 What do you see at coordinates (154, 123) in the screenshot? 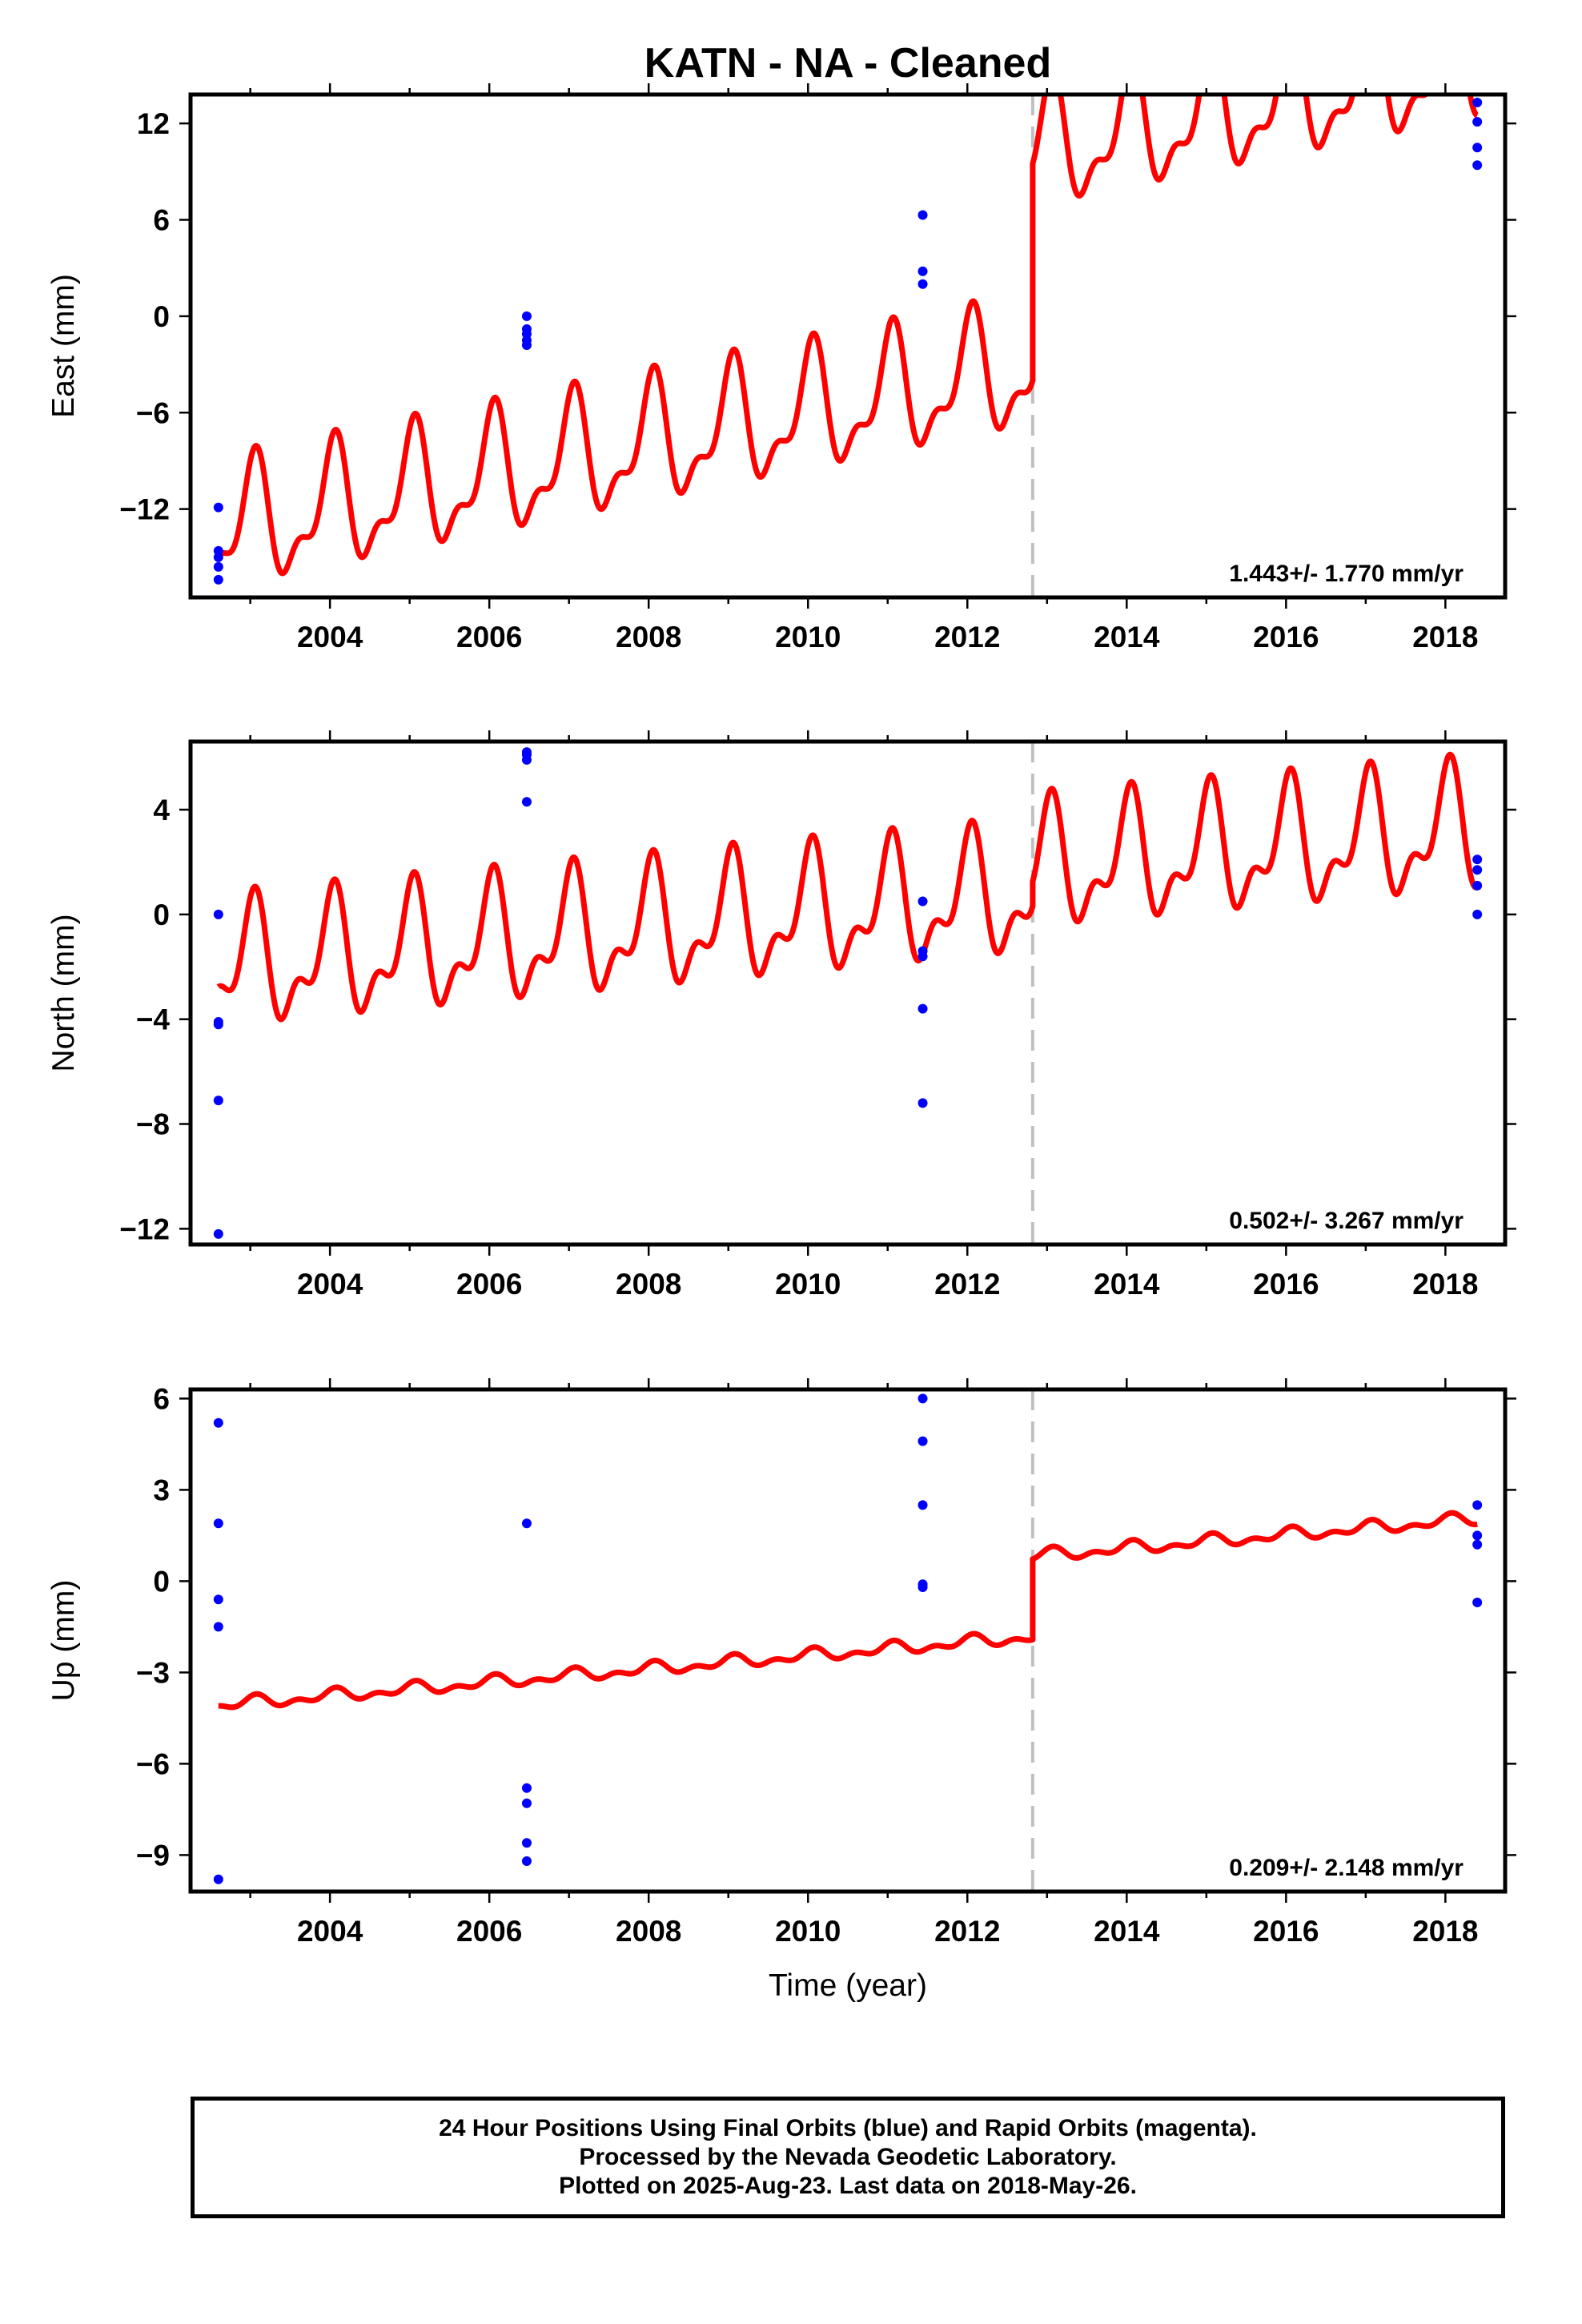
I see `y-tick-label: 12` at bounding box center [154, 123].